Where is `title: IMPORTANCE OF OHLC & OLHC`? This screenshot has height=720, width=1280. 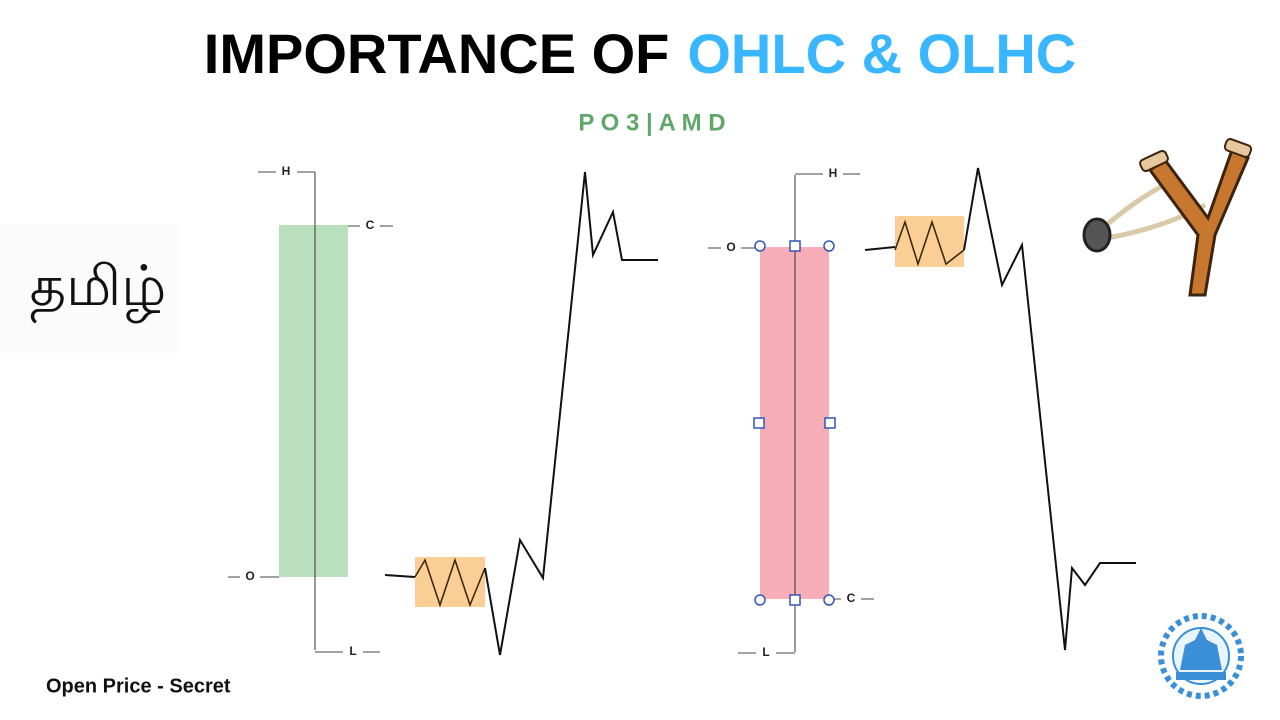 title: IMPORTANCE OF OHLC & OLHC is located at coordinates (640, 53).